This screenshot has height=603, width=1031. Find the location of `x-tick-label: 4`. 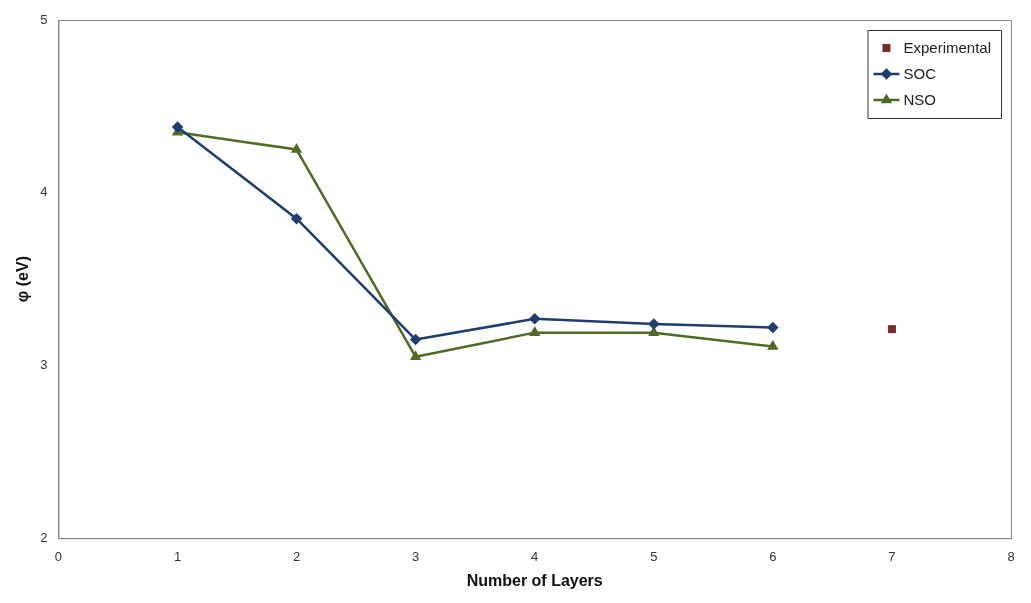

x-tick-label: 4 is located at coordinates (535, 556).